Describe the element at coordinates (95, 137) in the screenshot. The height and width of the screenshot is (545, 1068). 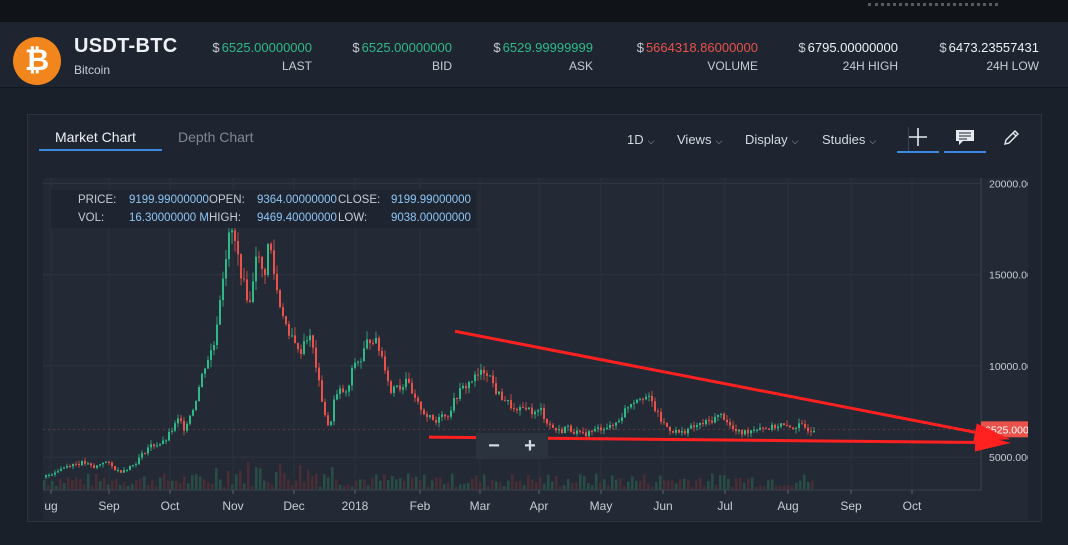
I see `tab-market-chart: Market Chart` at that location.